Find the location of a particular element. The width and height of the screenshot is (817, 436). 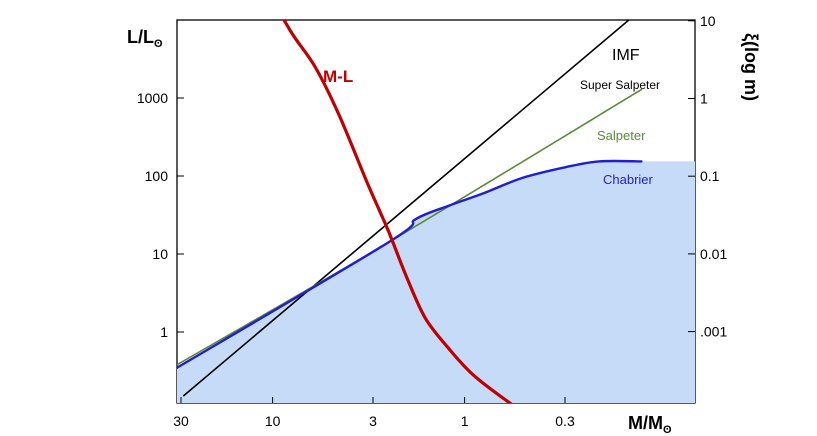

right-tick-label: 10 is located at coordinates (708, 21).